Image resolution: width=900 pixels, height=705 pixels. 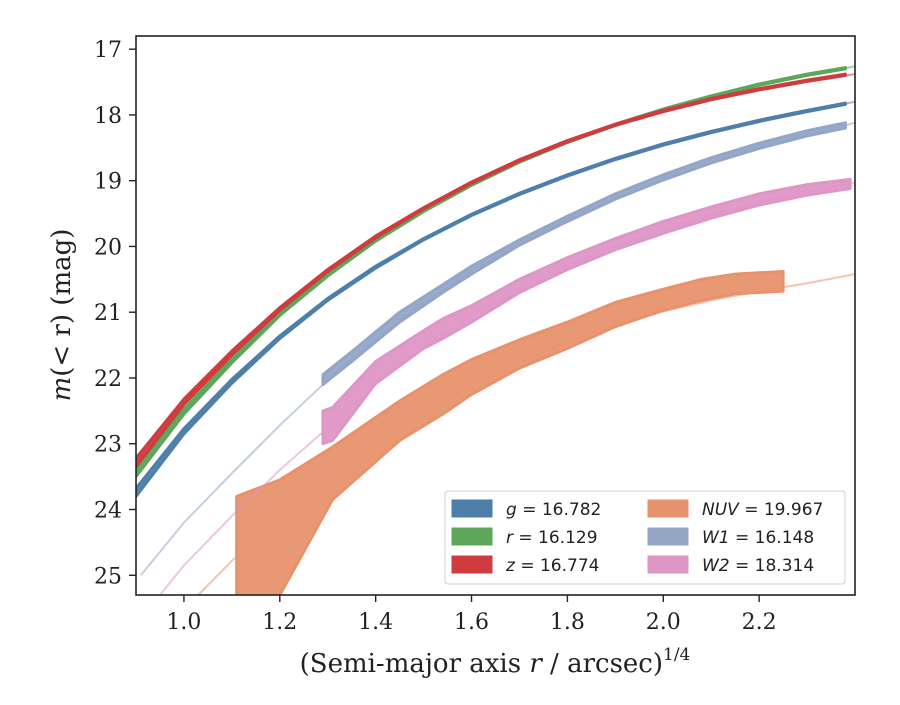 I want to click on x-tick-label: 2.0, so click(x=663, y=622).